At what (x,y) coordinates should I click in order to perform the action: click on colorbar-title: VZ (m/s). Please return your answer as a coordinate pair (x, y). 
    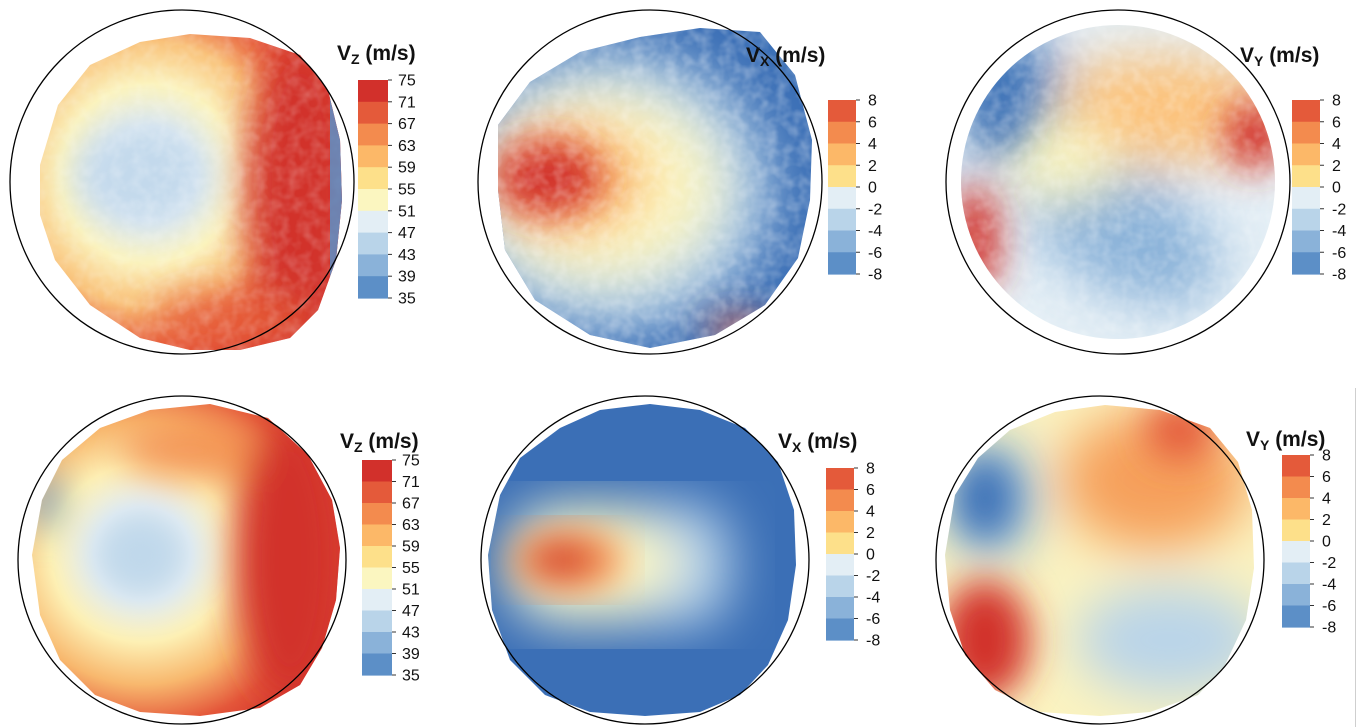
    Looking at the image, I should click on (376, 54).